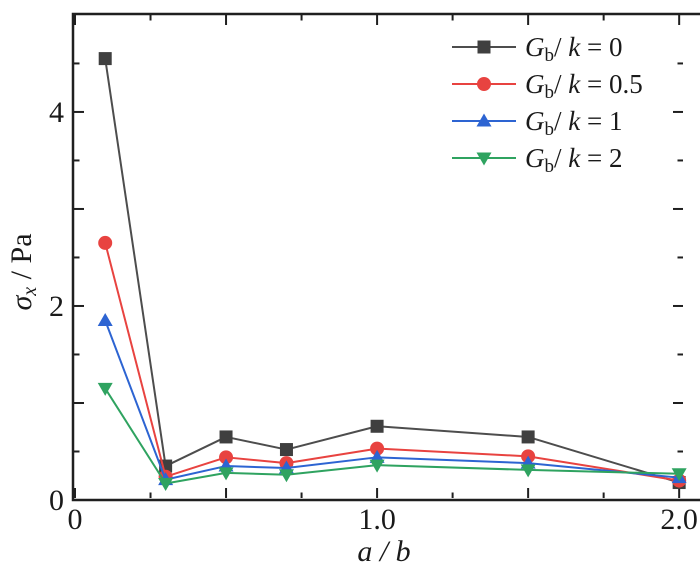  What do you see at coordinates (56, 500) in the screenshot?
I see `y-tick-label: 0` at bounding box center [56, 500].